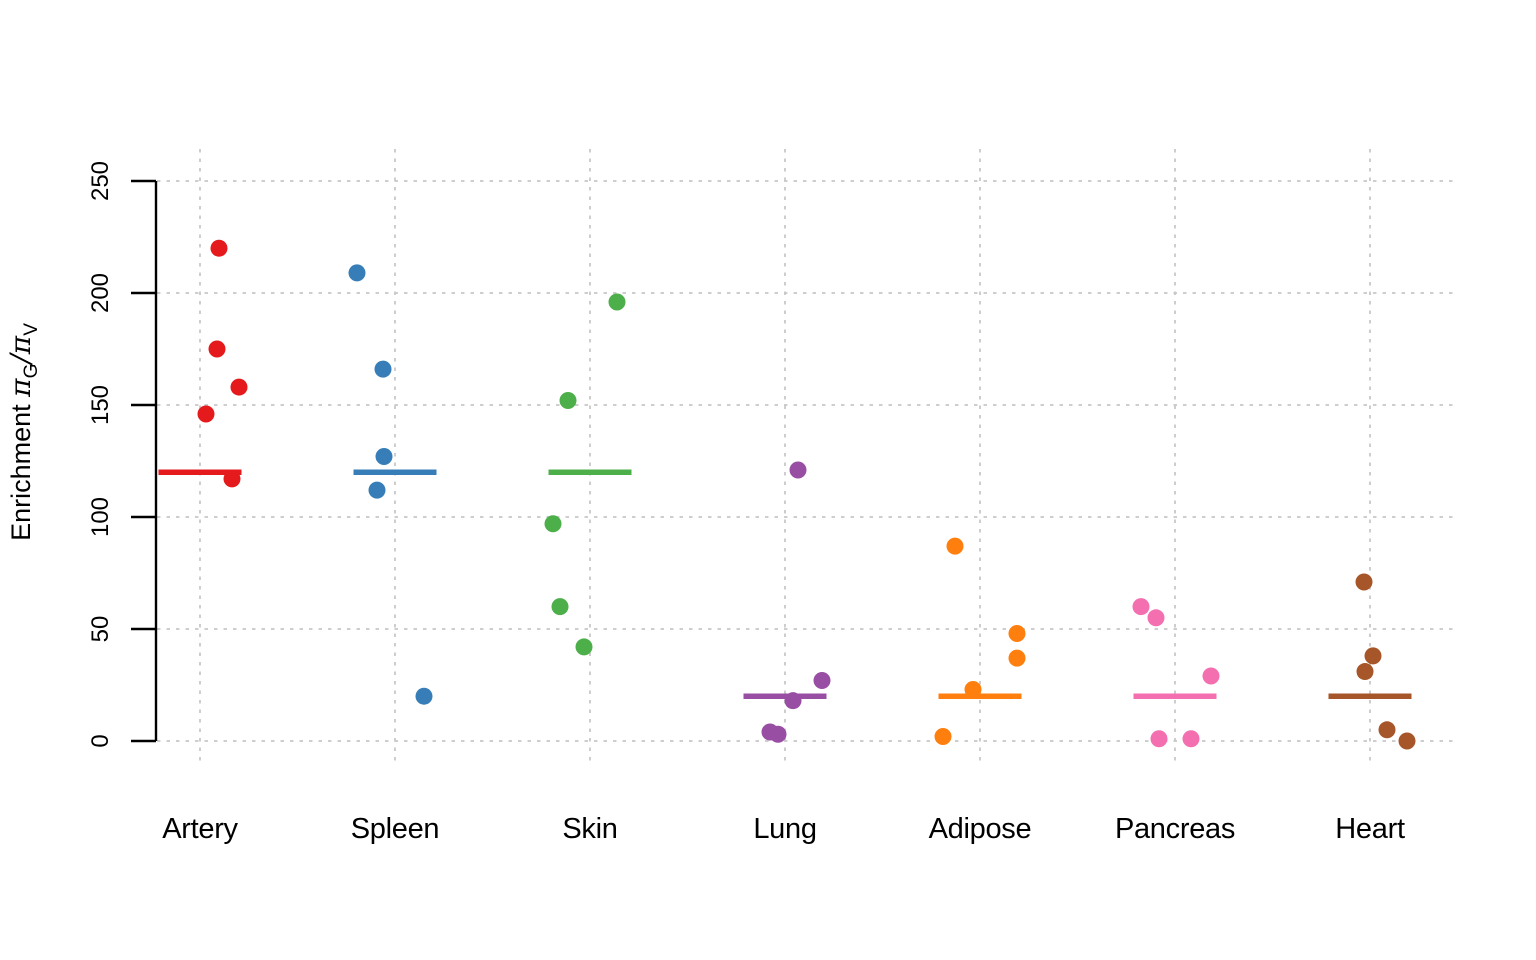 This screenshot has width=1536, height=960. I want to click on y-tick-label: 250, so click(100, 181).